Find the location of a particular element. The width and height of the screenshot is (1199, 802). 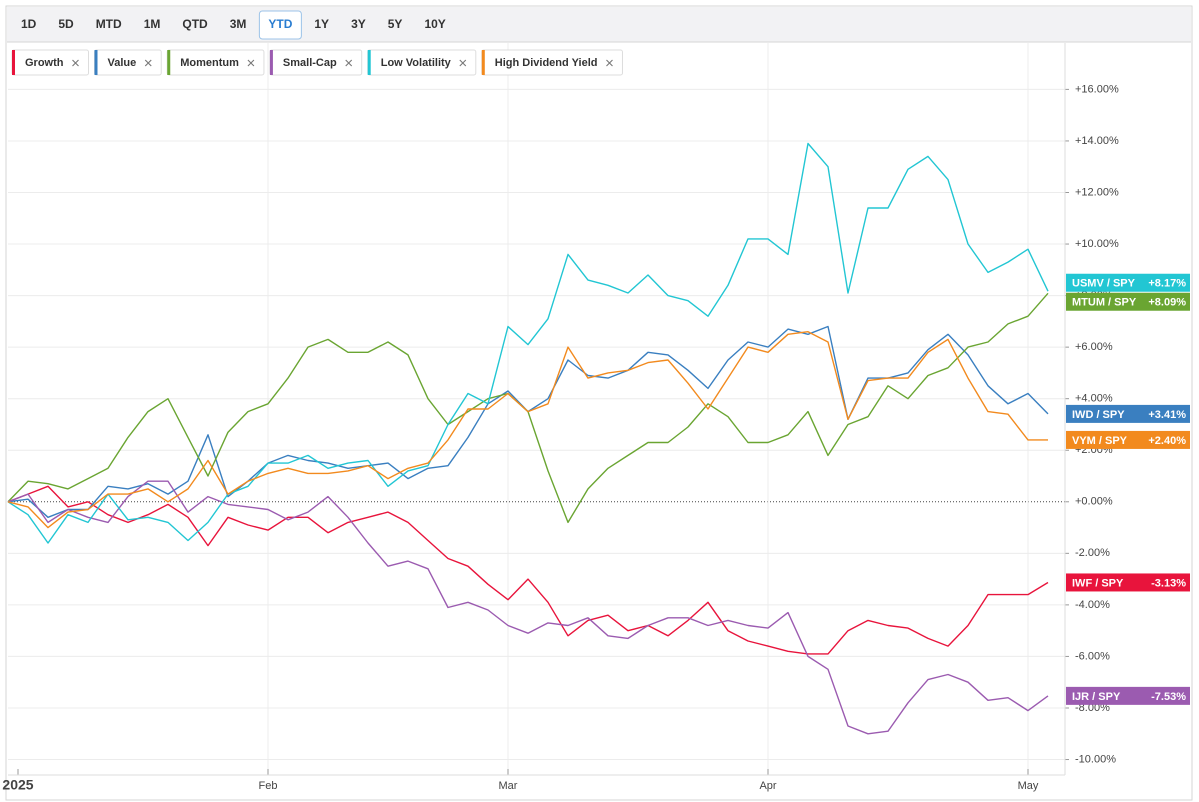

y-tick-label: +6.00% is located at coordinates (1094, 347).